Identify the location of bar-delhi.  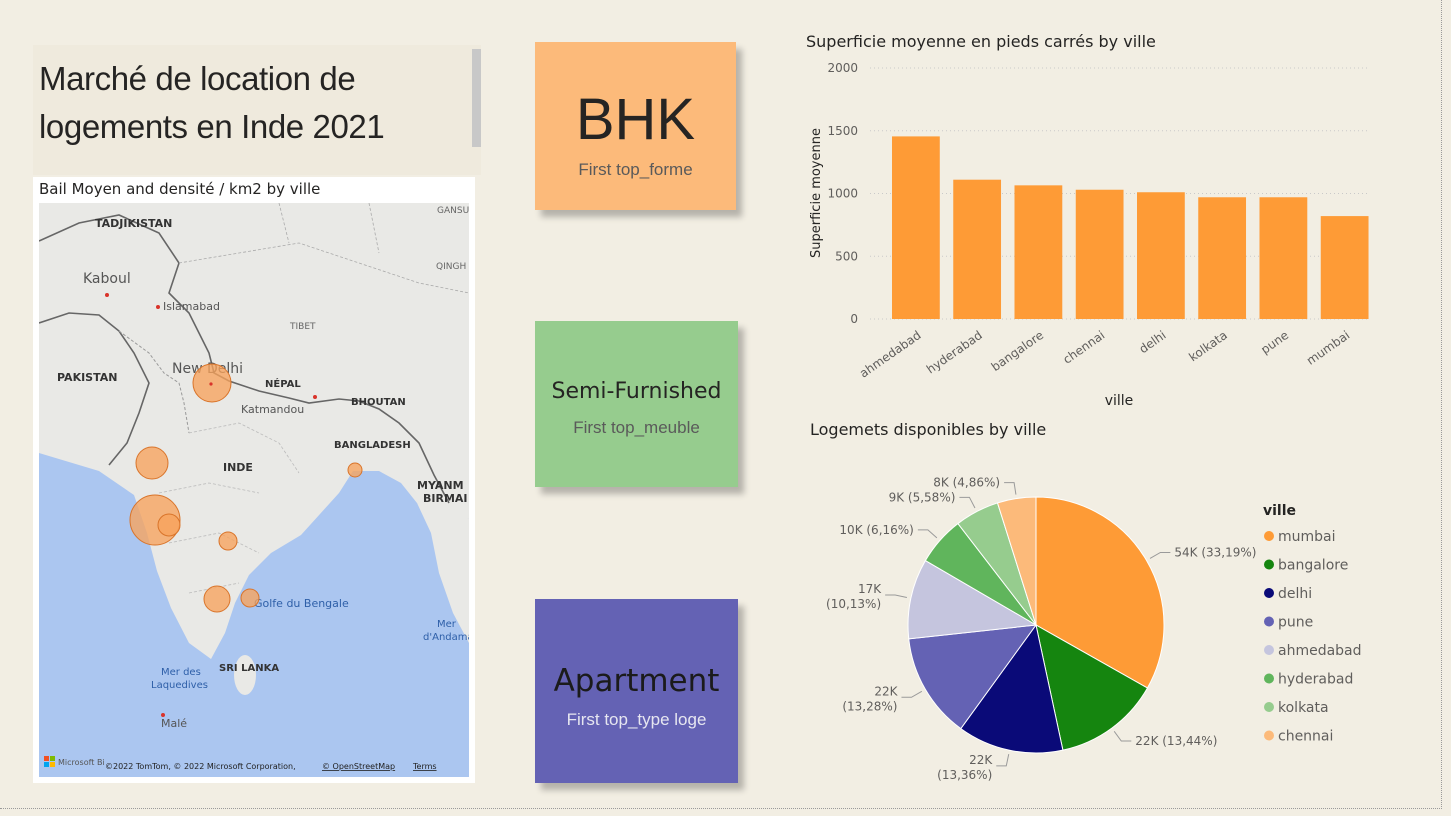
(1161, 255).